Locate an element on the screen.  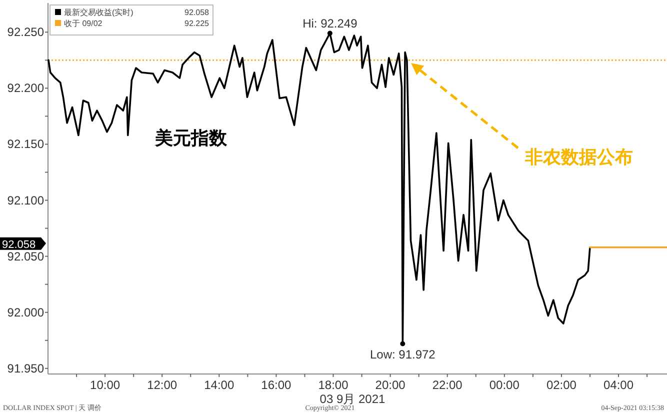
x-tick-label: 12:00 is located at coordinates (162, 385).